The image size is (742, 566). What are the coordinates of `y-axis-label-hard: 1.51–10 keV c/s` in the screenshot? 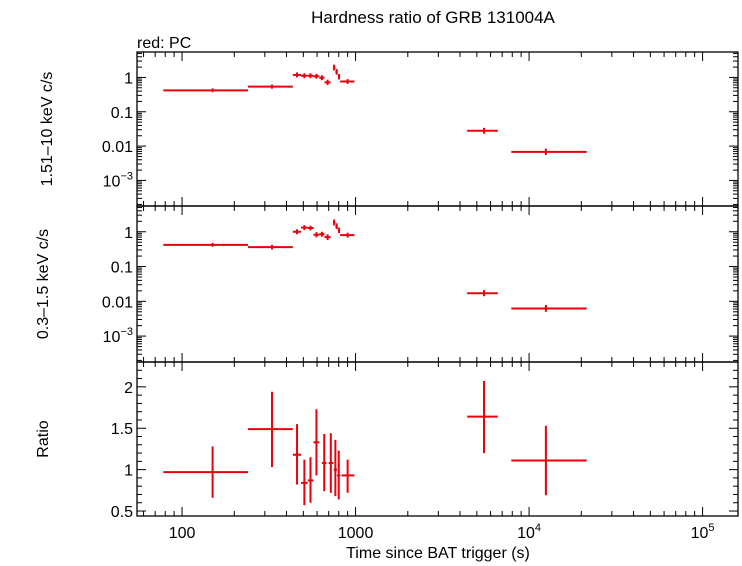 It's located at (47, 129).